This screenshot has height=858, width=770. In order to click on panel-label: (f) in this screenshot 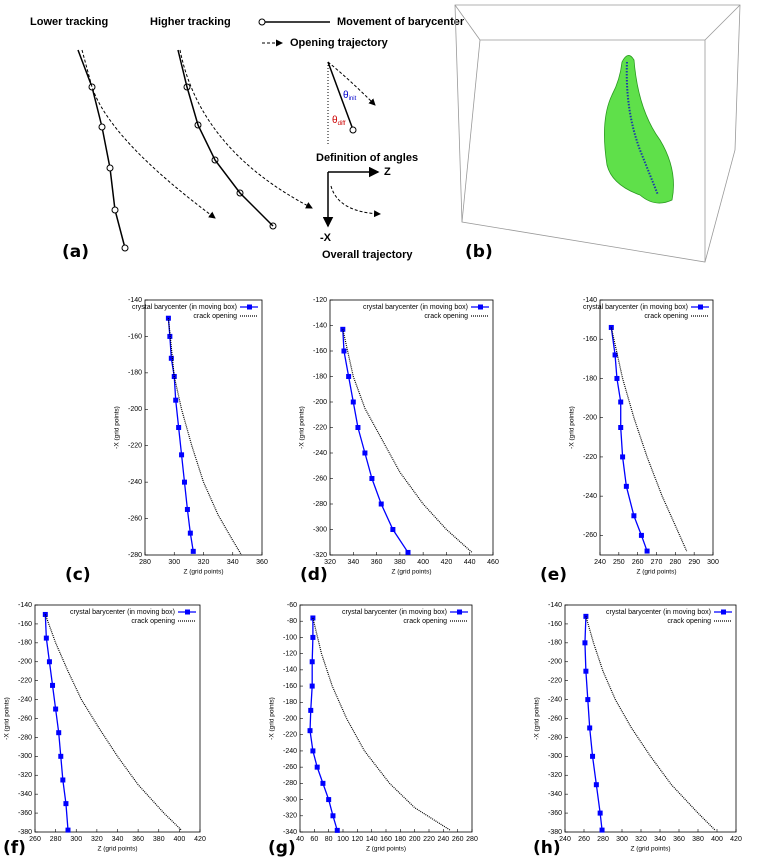, I will do `click(14, 848)`.